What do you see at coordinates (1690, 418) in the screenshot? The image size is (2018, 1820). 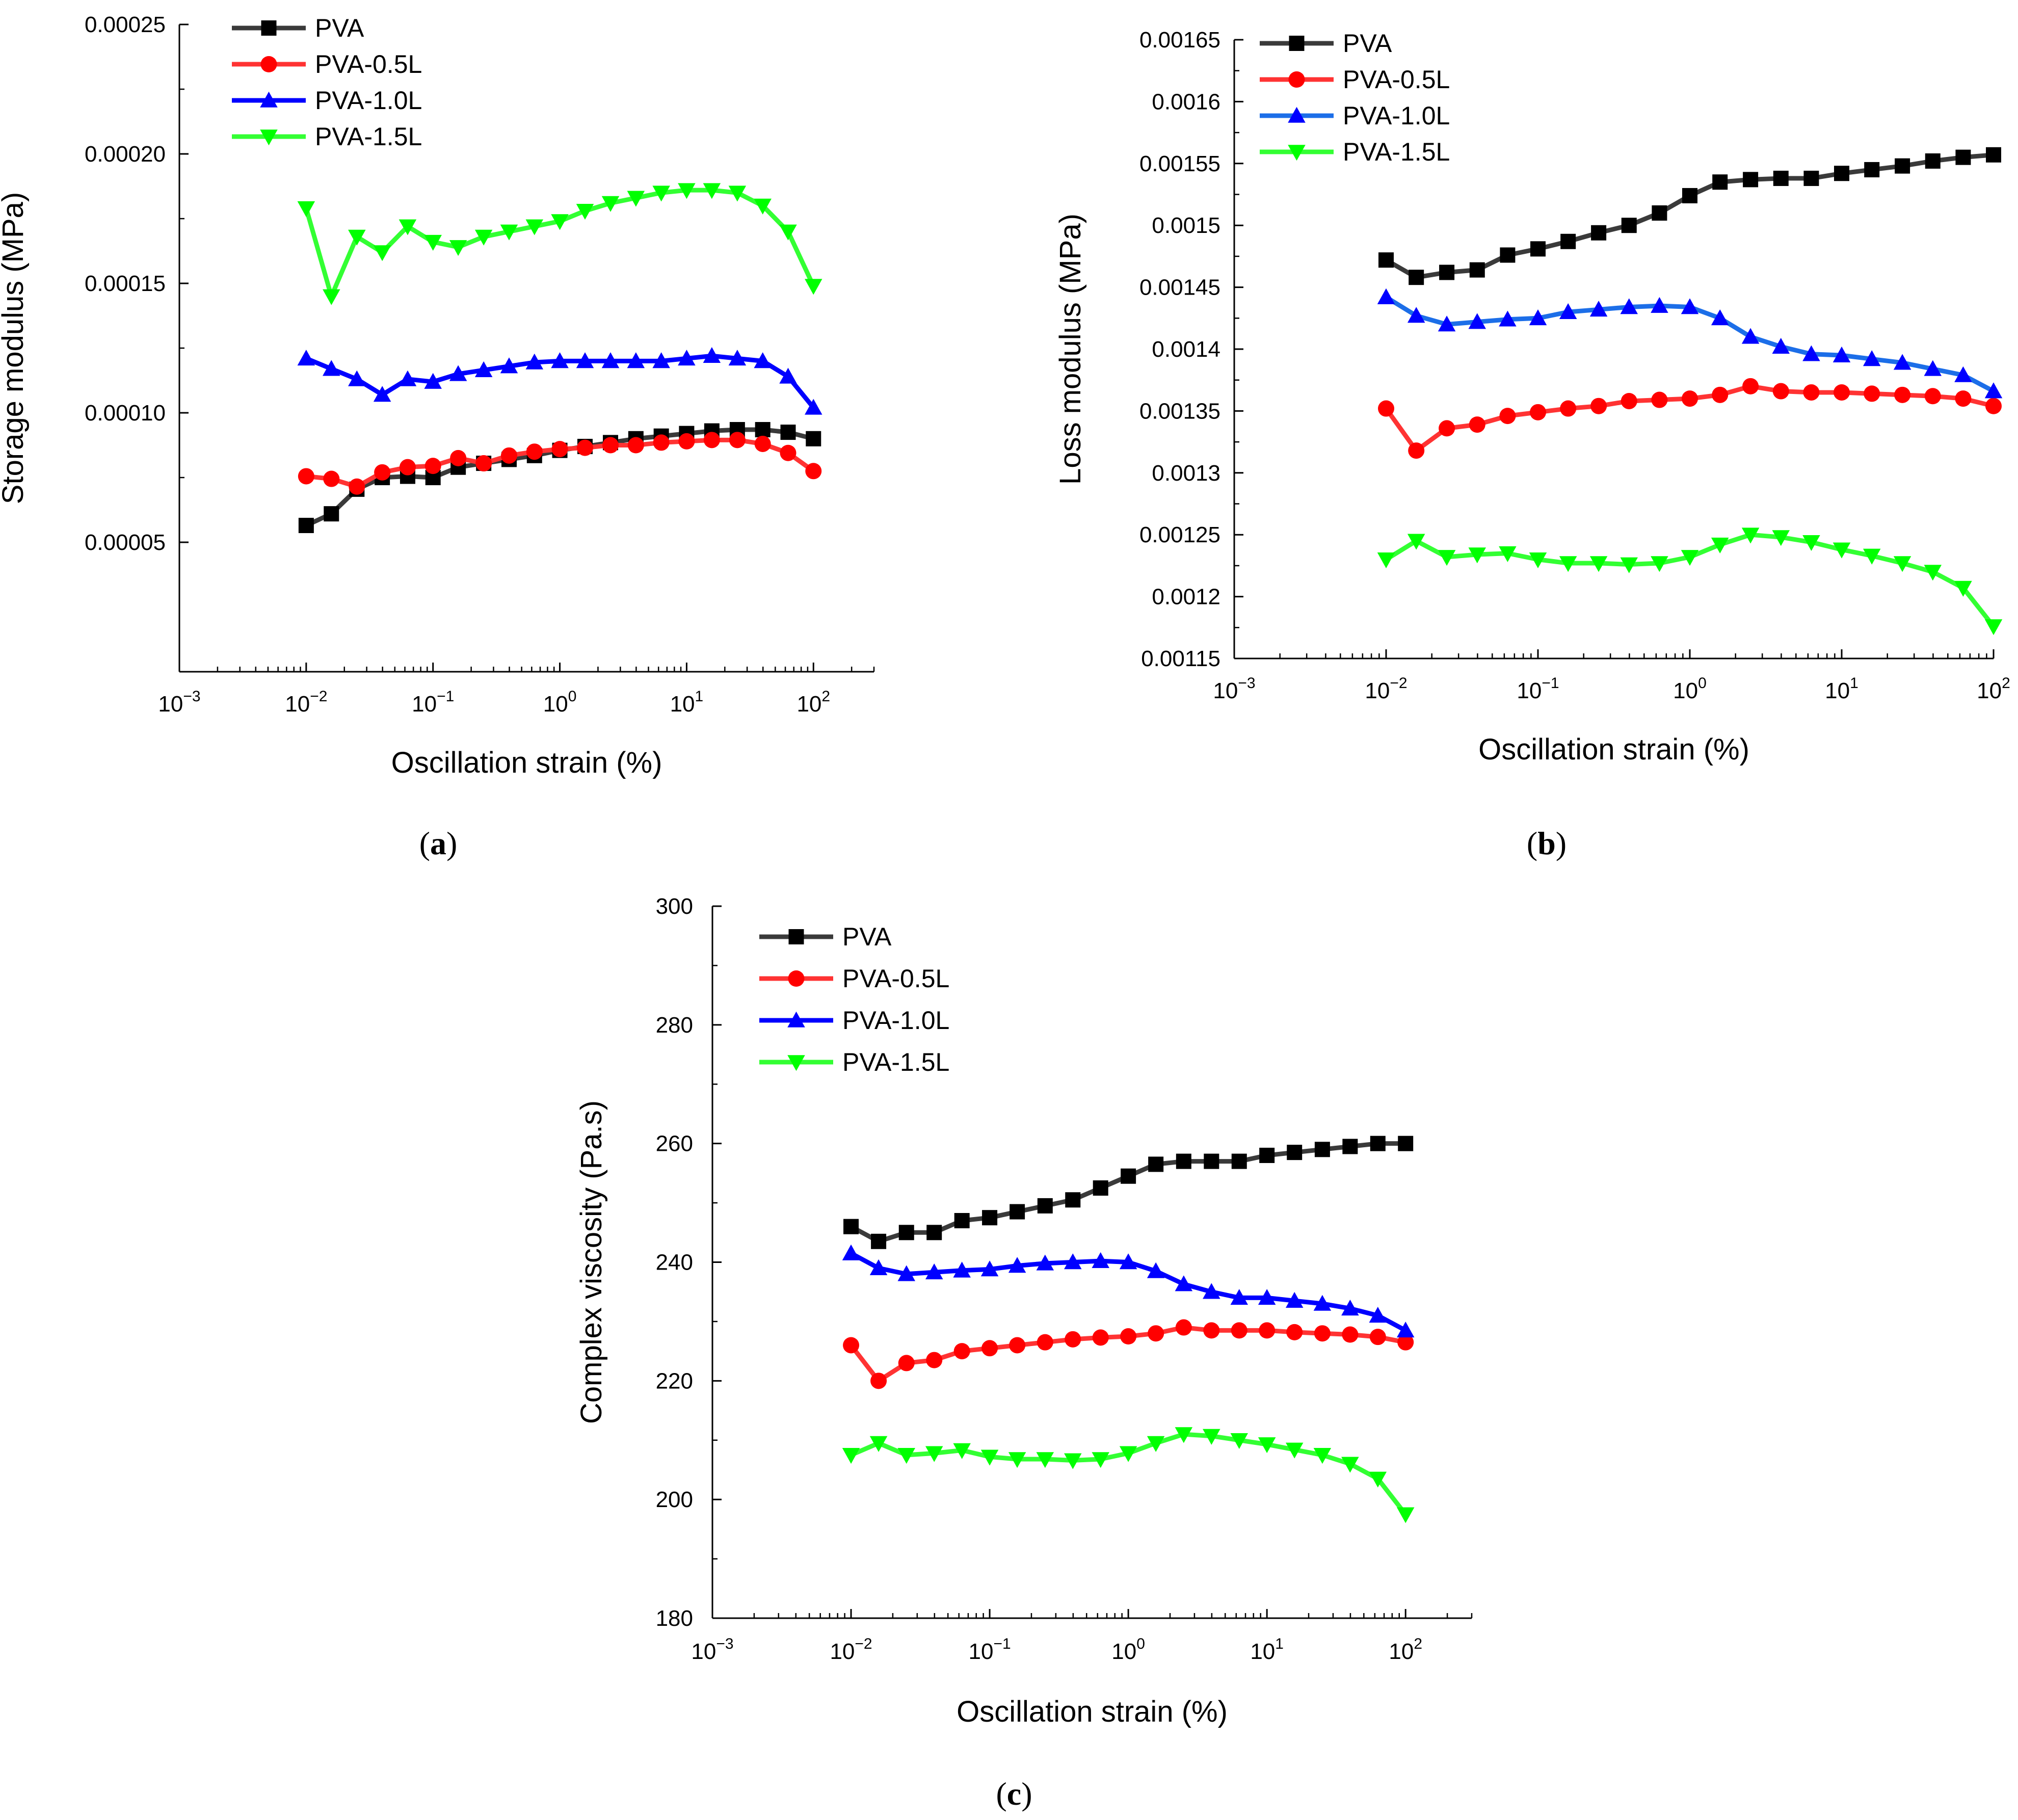 I see `series-PVA-0.5L` at bounding box center [1690, 418].